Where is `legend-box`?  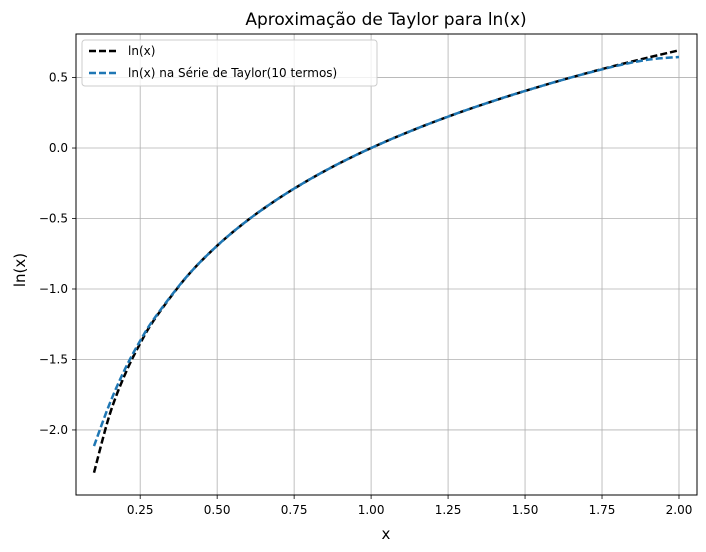
legend-box is located at coordinates (229, 63).